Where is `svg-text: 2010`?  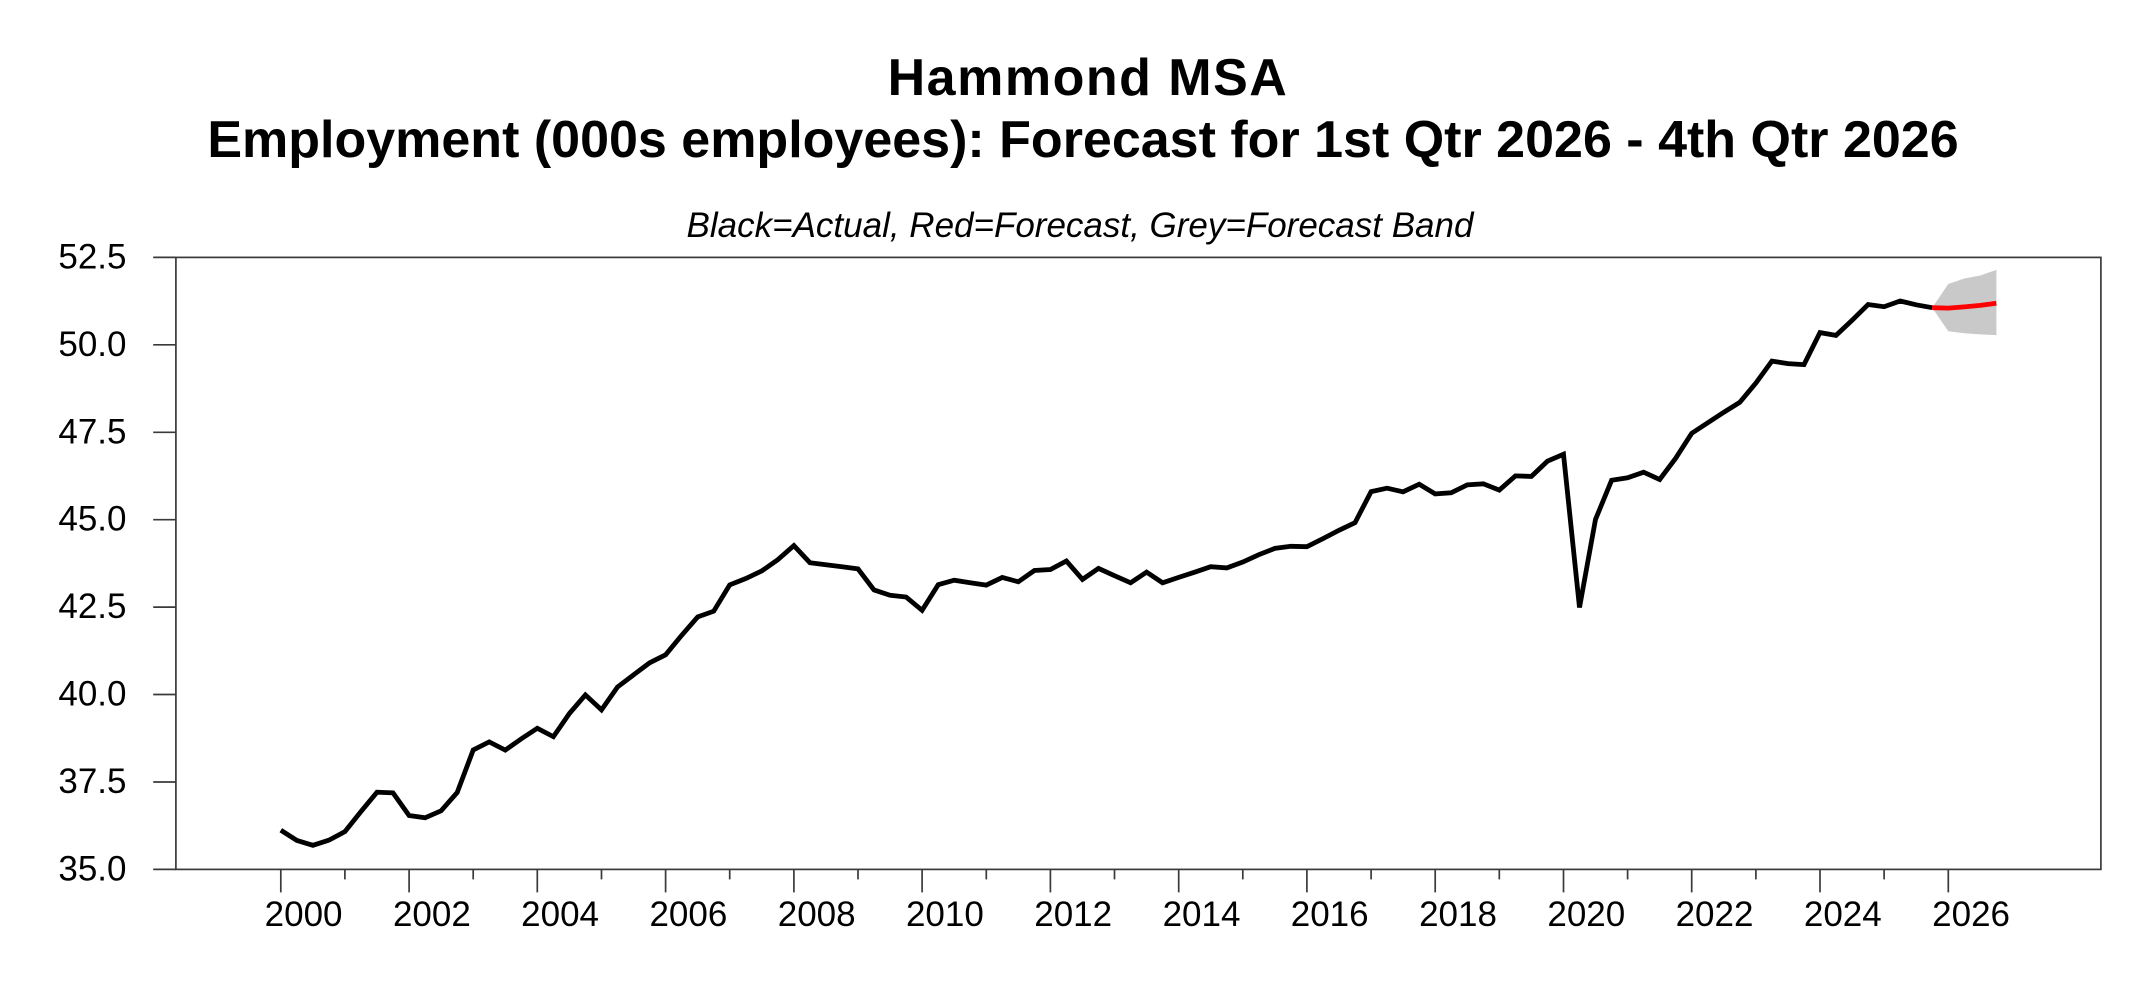
svg-text: 2010 is located at coordinates (945, 914).